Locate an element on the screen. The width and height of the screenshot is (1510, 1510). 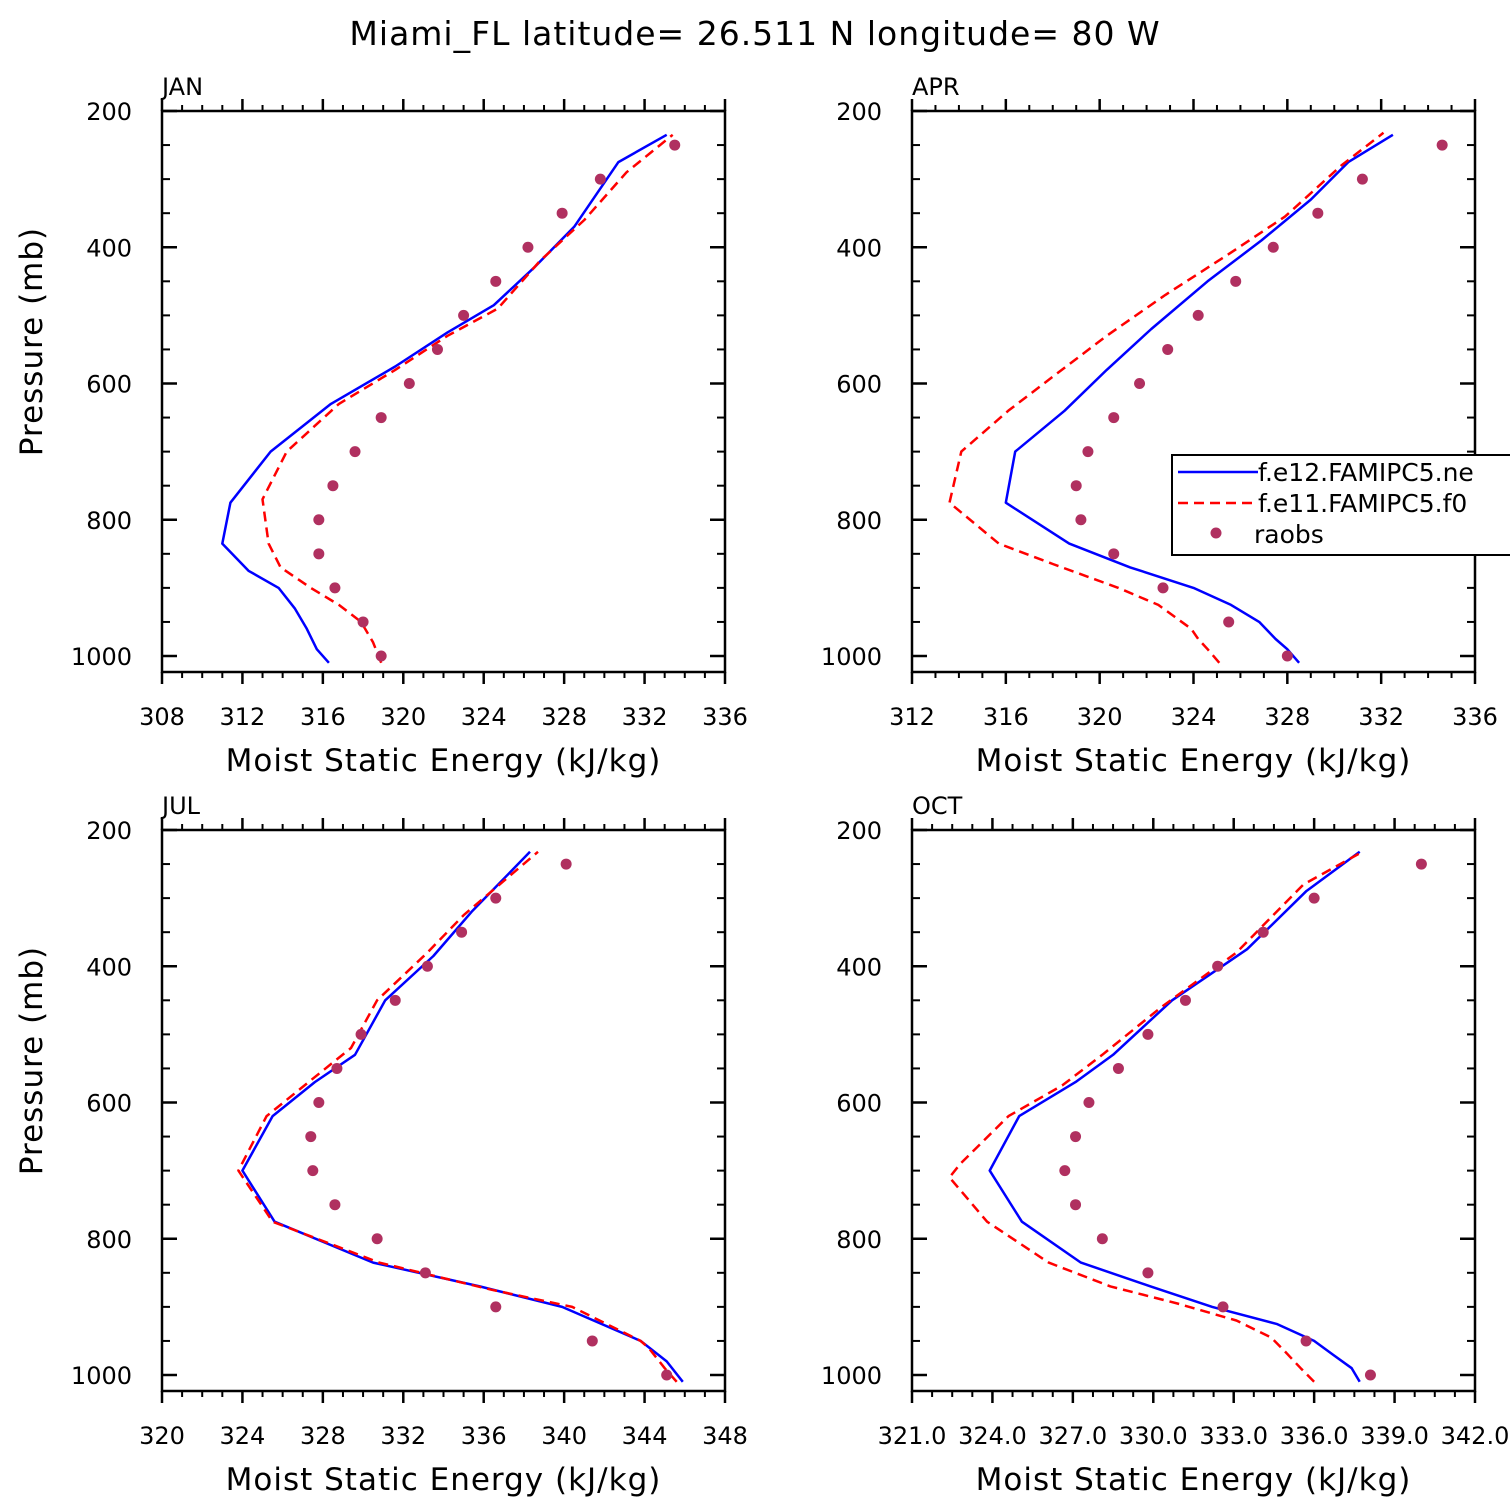
x-tick-label: 324.0 is located at coordinates (992, 1436).